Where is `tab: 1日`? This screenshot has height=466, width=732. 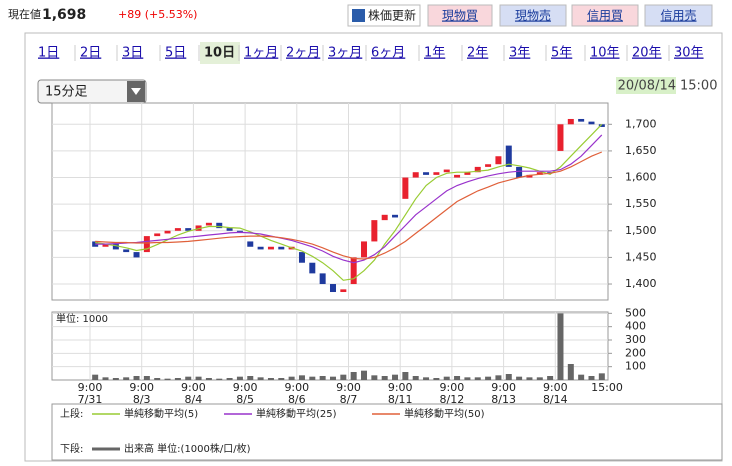
tab: 1日 is located at coordinates (48, 53).